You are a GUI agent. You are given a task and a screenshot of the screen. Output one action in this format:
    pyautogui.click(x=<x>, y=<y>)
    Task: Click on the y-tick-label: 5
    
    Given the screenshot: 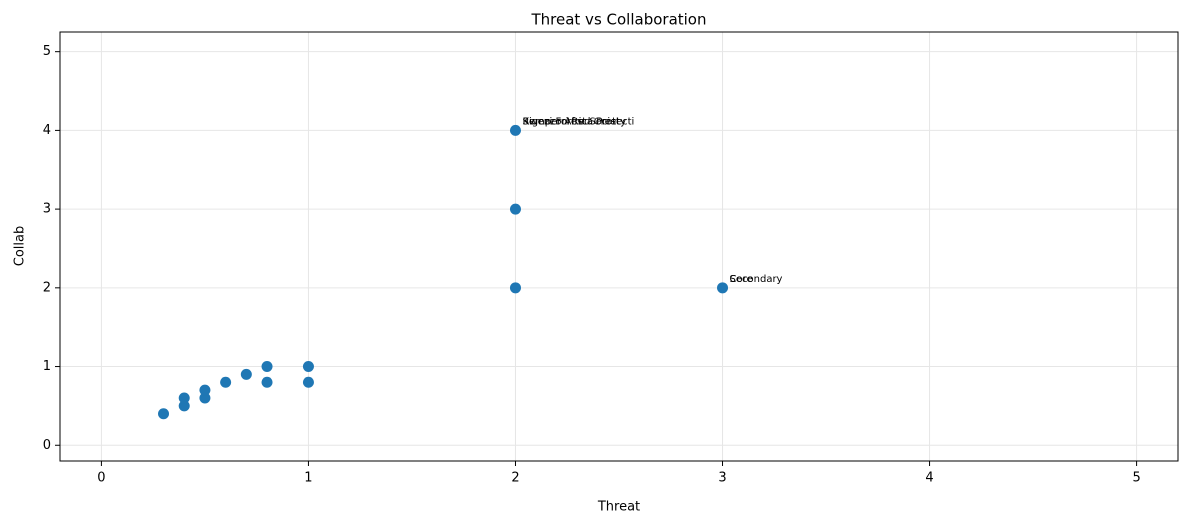 What is the action you would take?
    pyautogui.click(x=47, y=51)
    